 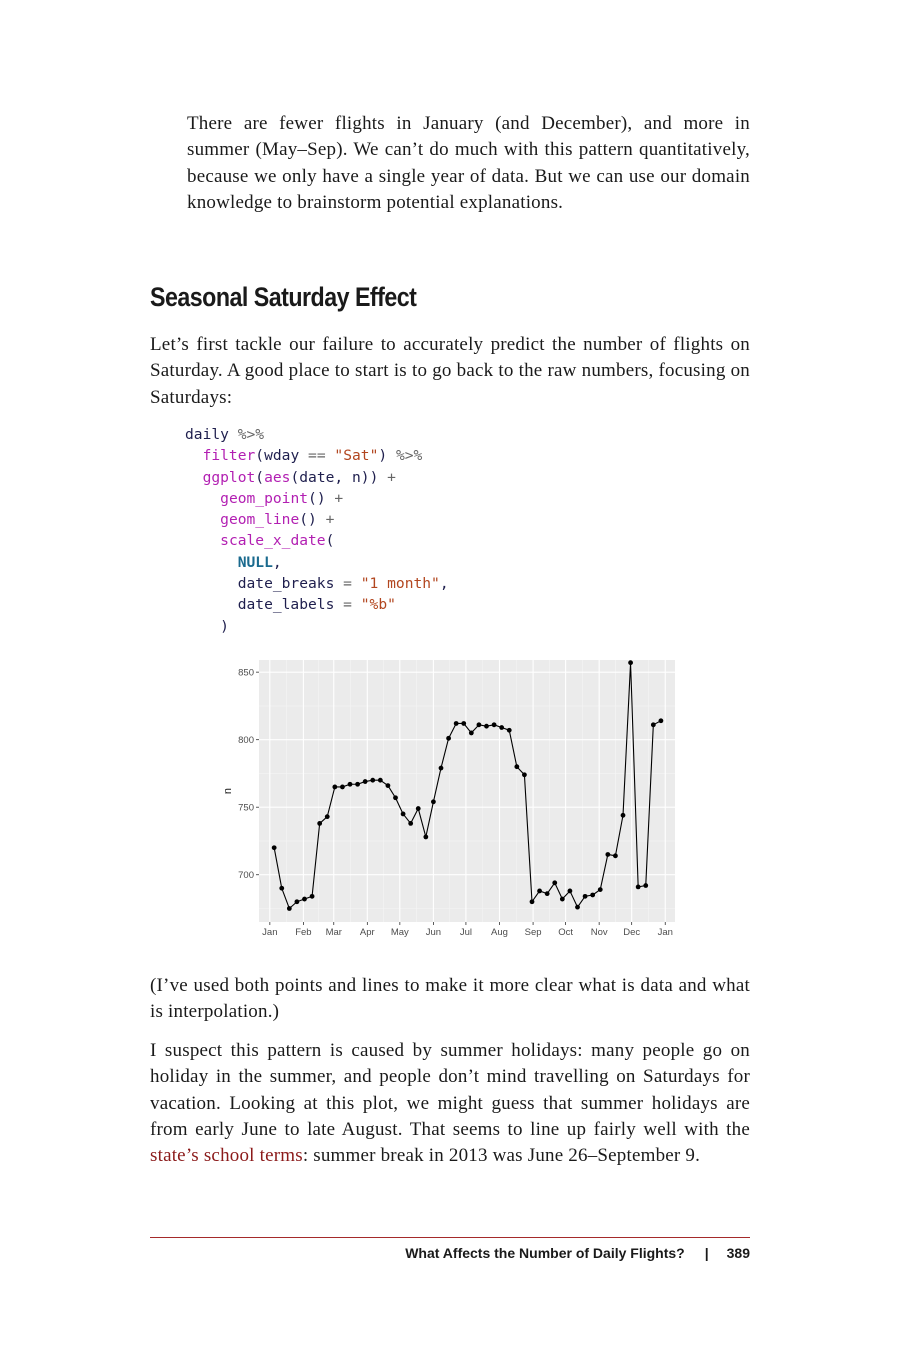 What do you see at coordinates (367, 932) in the screenshot?
I see `x-tick-label: Apr` at bounding box center [367, 932].